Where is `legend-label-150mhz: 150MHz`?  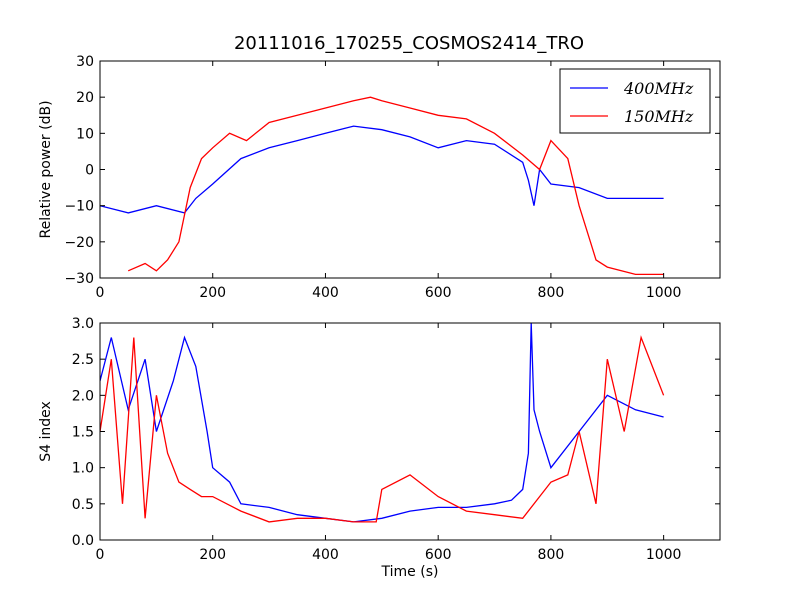
legend-label-150mhz: 150MHz is located at coordinates (659, 116).